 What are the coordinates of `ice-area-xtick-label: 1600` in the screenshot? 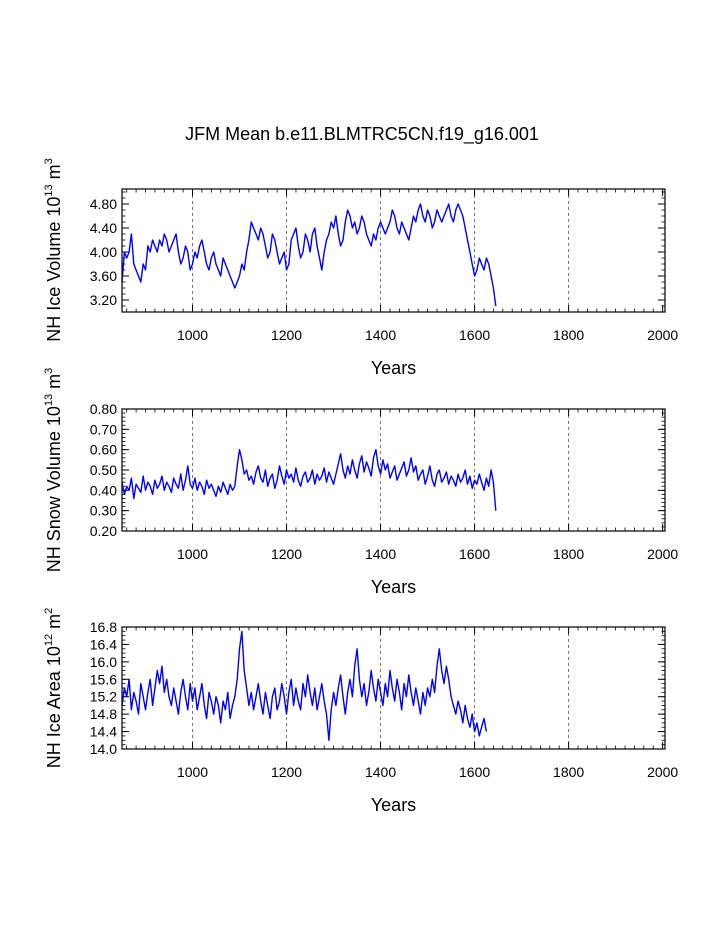 It's located at (474, 772).